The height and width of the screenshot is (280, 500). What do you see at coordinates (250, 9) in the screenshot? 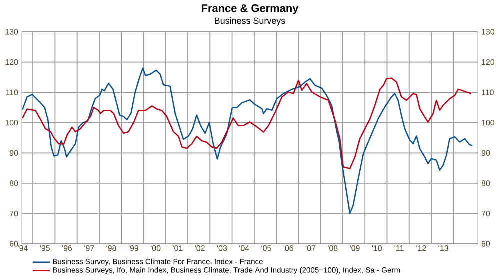
I see `chart-title: France & Germany` at bounding box center [250, 9].